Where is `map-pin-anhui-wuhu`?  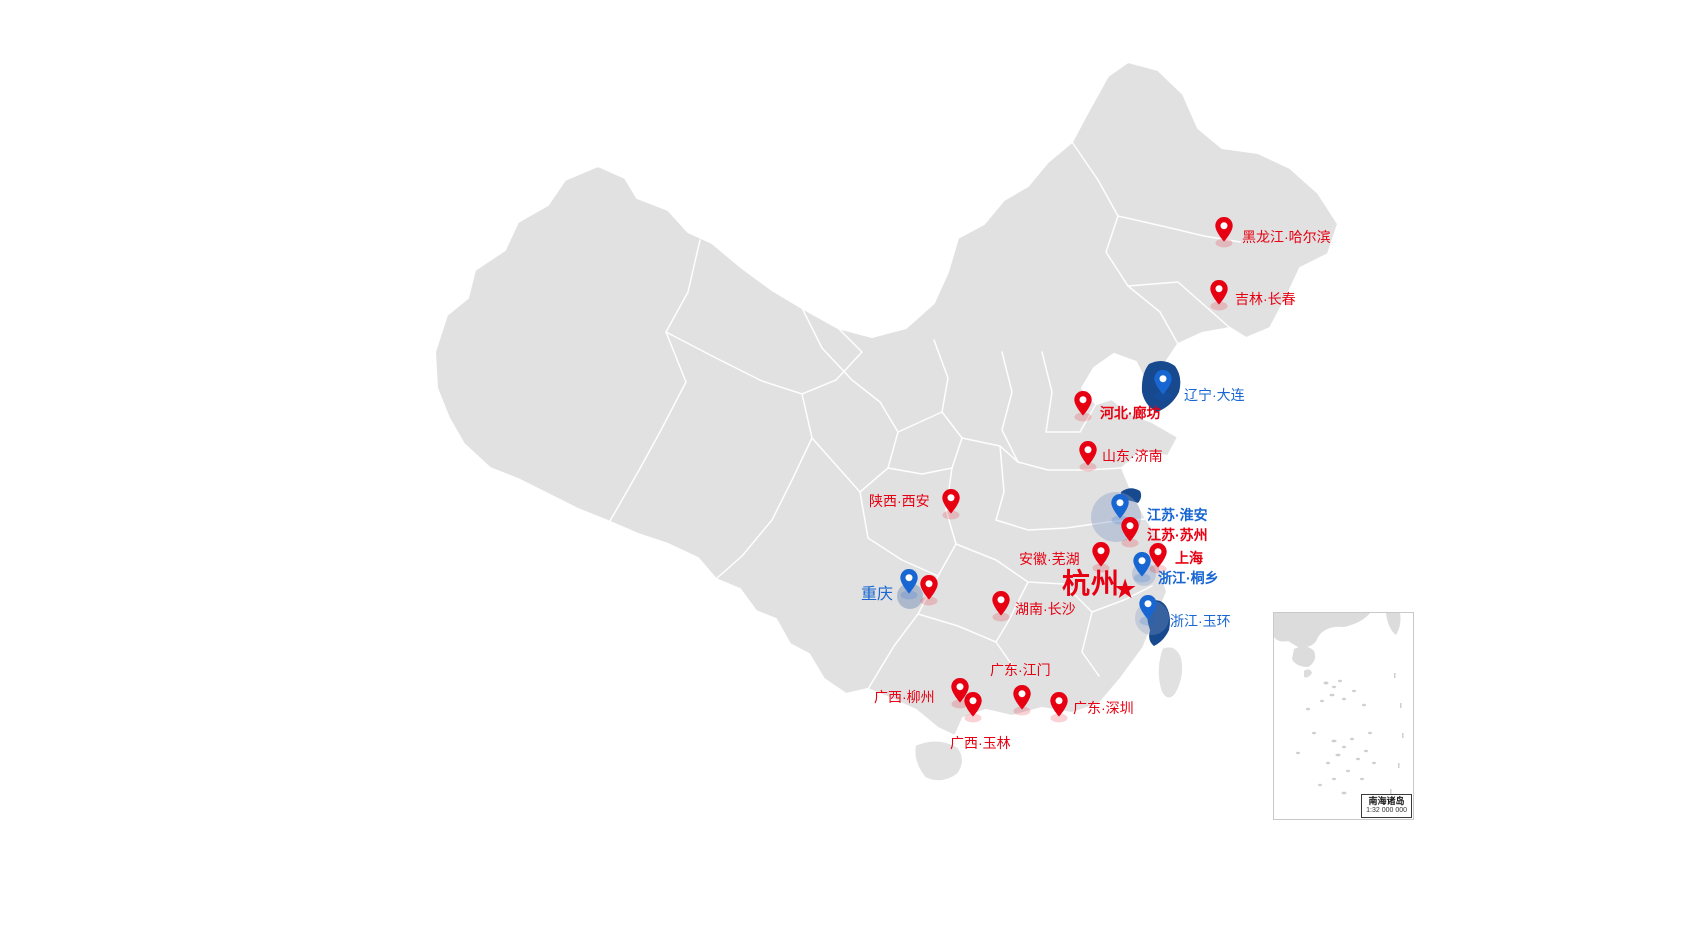
map-pin-anhui-wuhu is located at coordinates (1101, 557).